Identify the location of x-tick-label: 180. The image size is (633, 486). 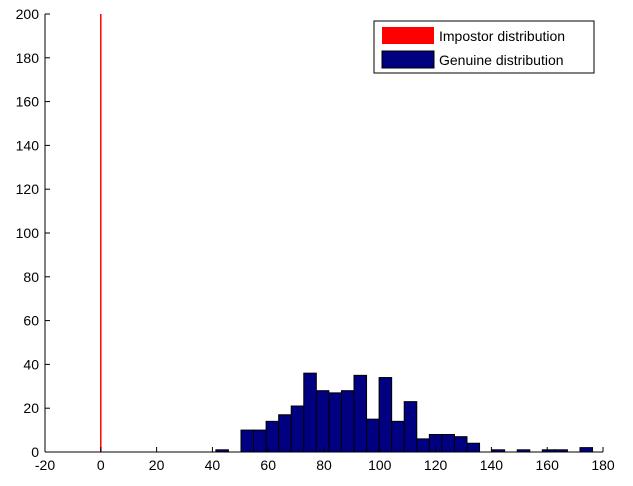
(603, 465).